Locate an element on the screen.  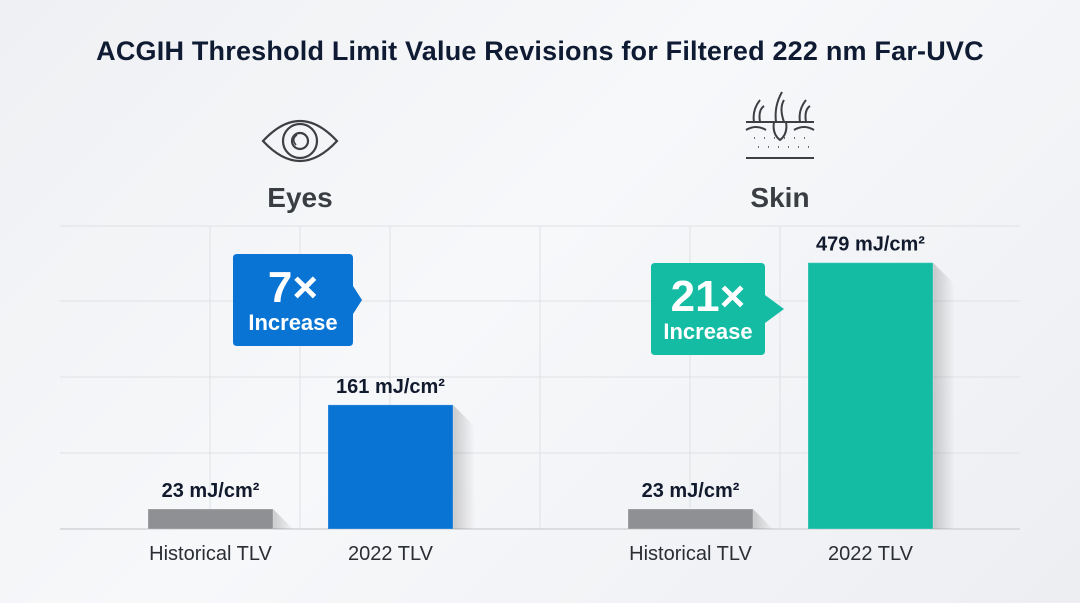
bar-eyes-historical is located at coordinates (210, 519).